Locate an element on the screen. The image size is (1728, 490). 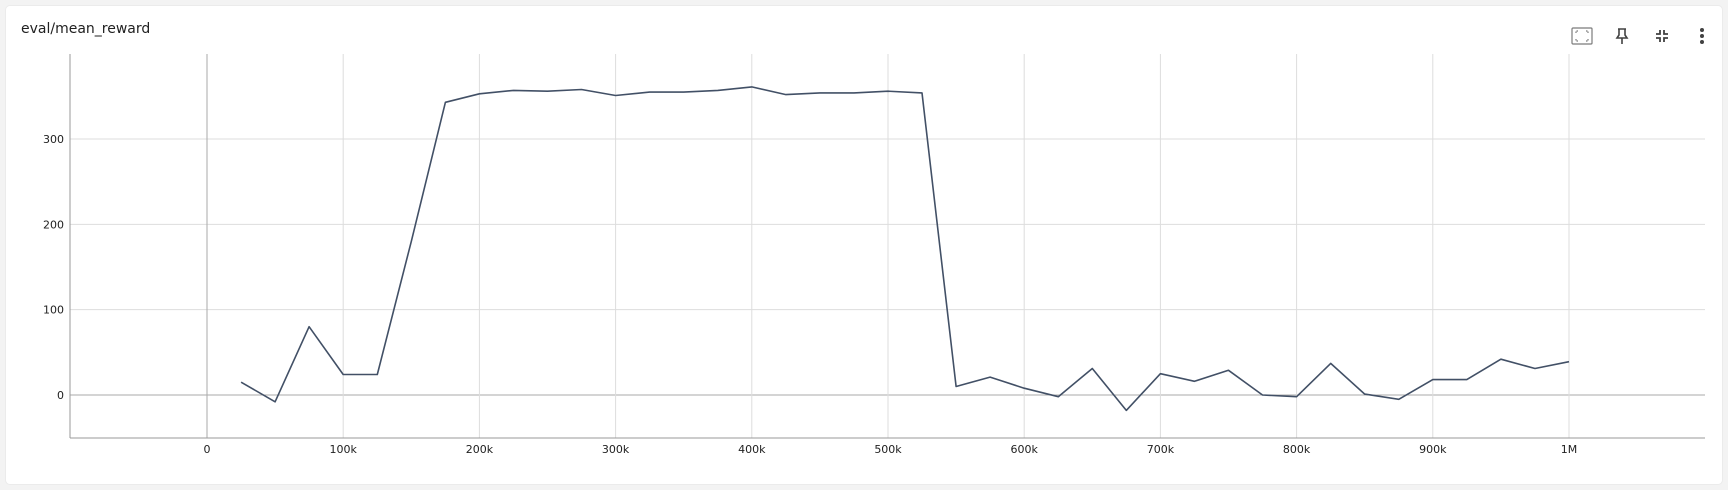
fit-to-data-button is located at coordinates (1582, 36).